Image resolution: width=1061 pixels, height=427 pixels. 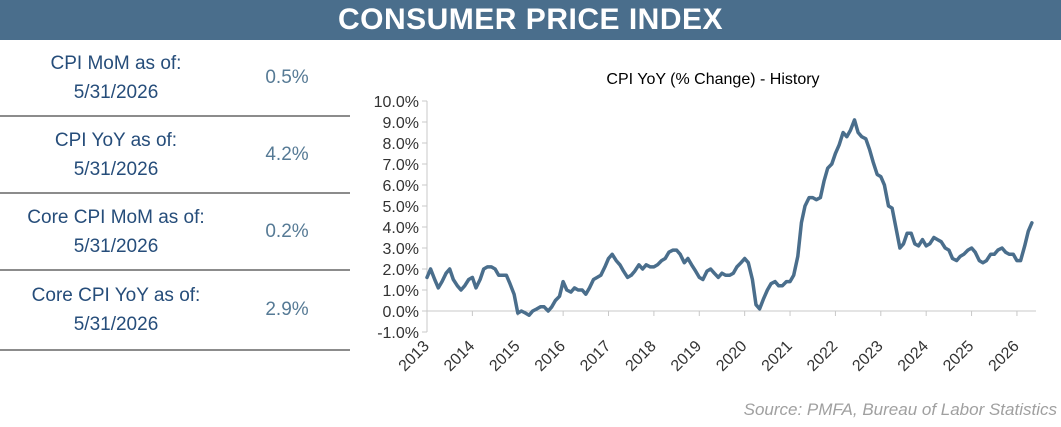 I want to click on stat-label: CPI YoY as of: 5/31/2026, so click(x=116, y=154).